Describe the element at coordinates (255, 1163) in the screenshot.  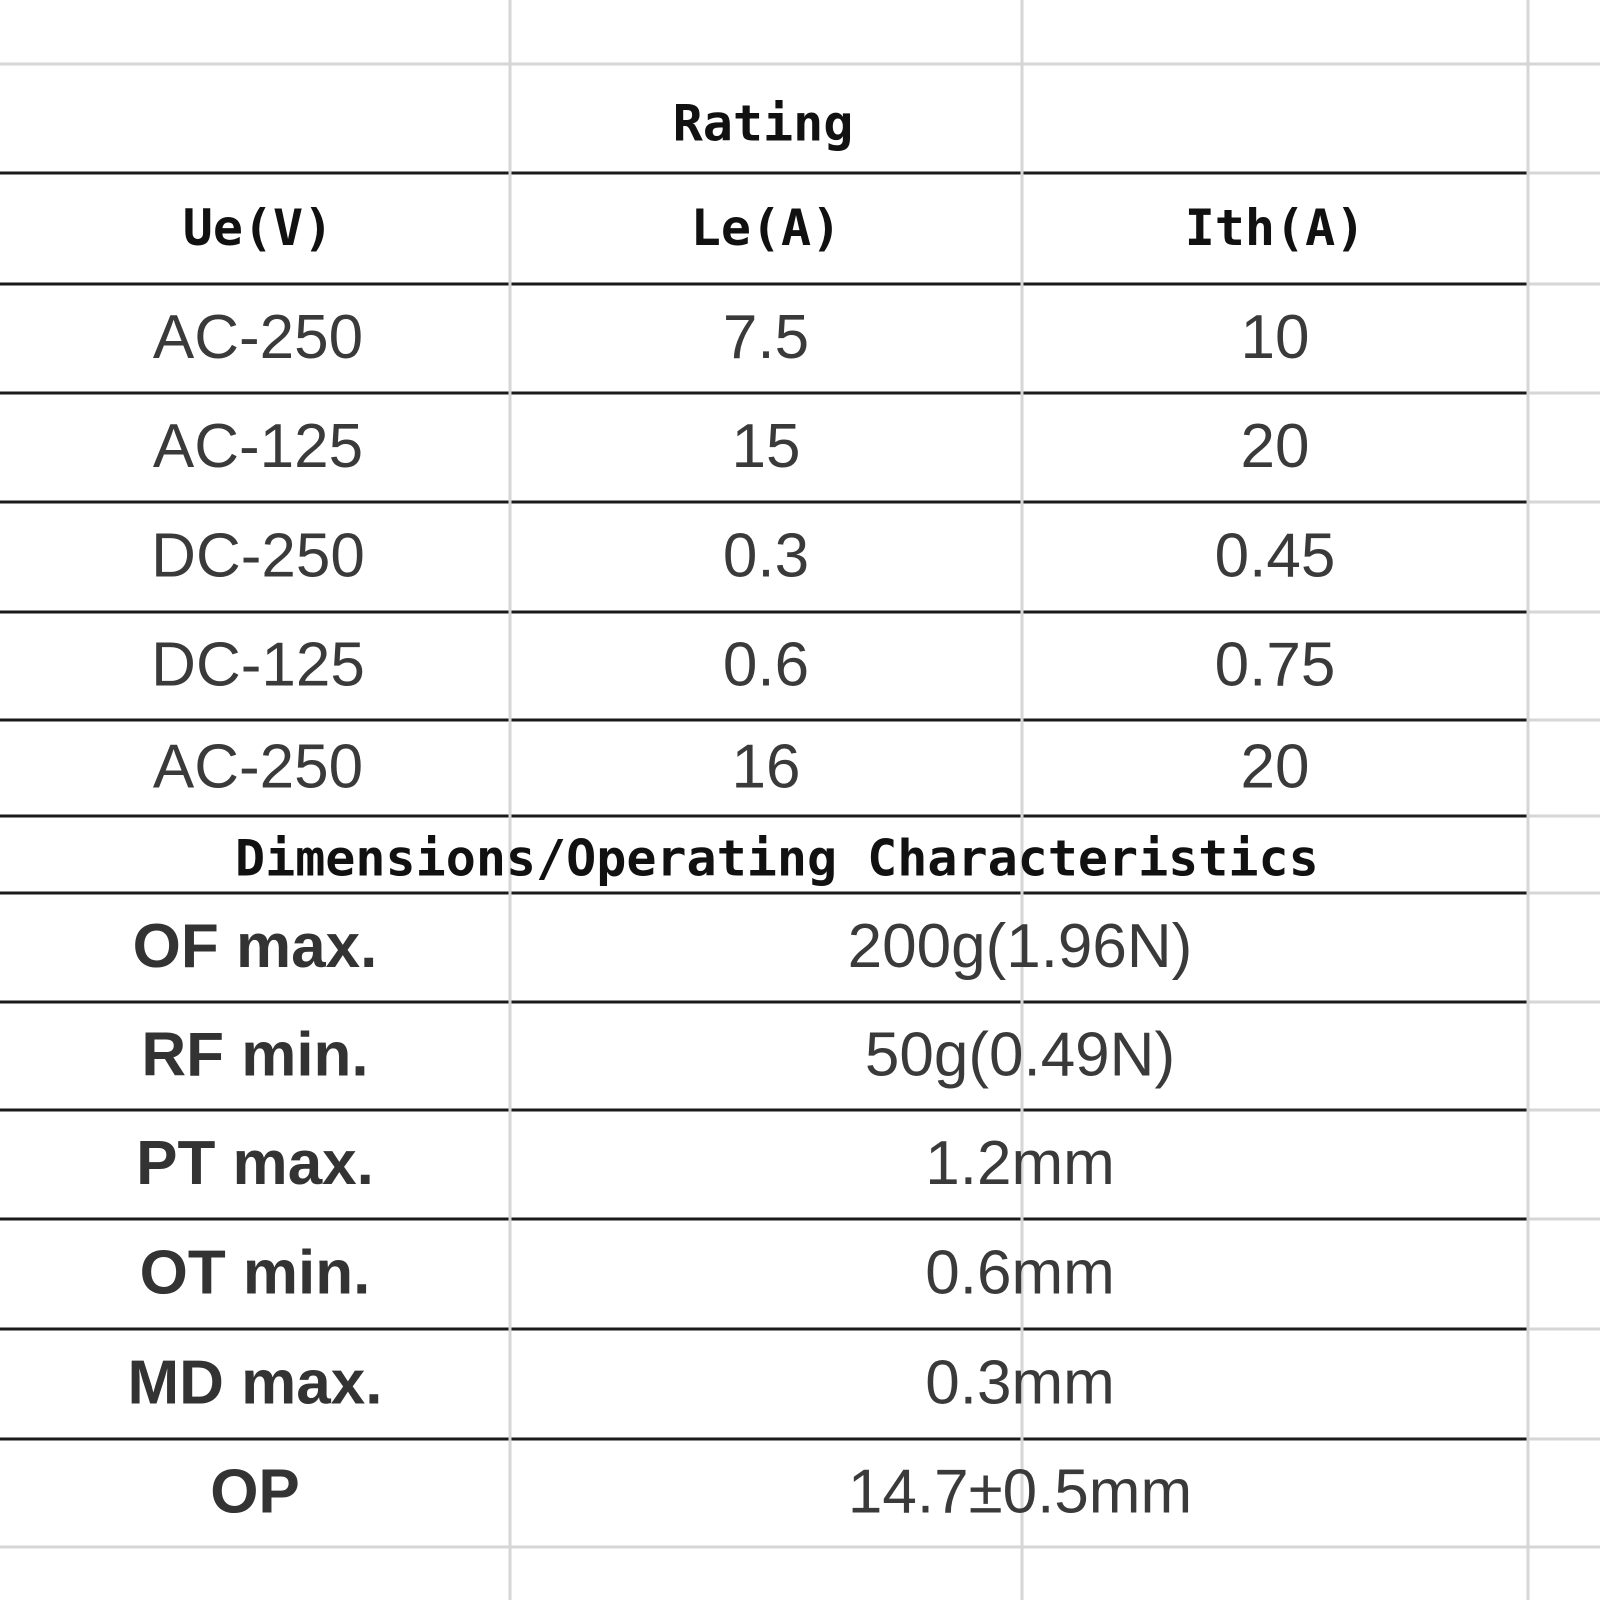
I see `row-label: PT max.` at that location.